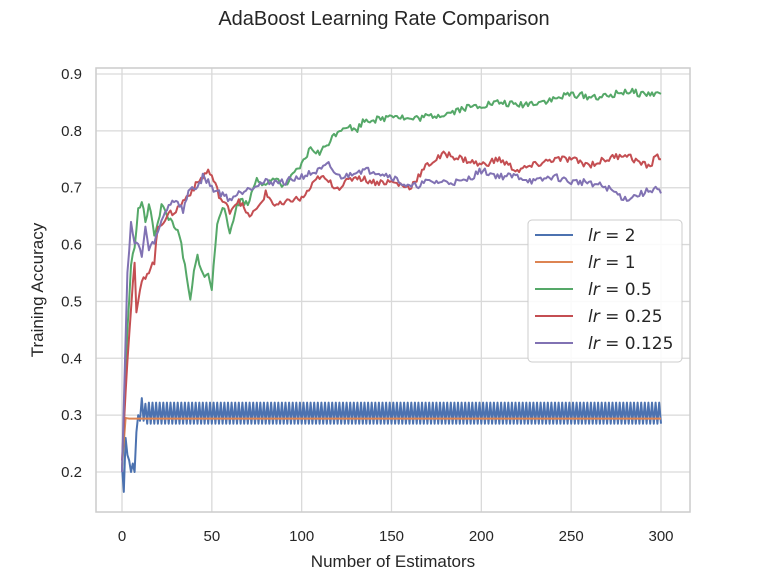 The image size is (768, 576). I want to click on x-axis-ticks: 0 50 100 150 200 250 300, so click(396, 536).